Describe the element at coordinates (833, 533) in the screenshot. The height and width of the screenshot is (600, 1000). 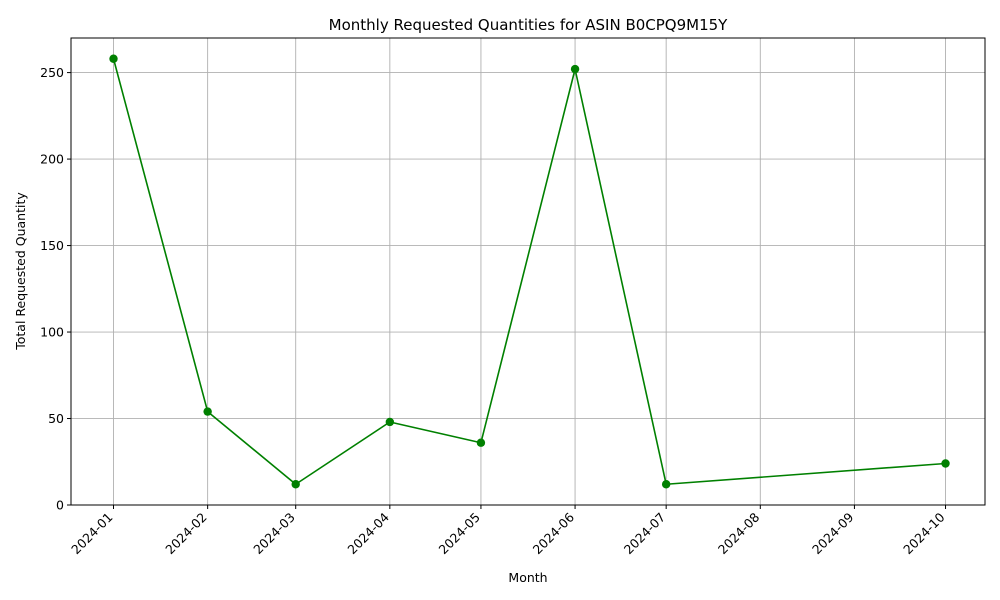
I see `x-tick-label: 2024-09` at that location.